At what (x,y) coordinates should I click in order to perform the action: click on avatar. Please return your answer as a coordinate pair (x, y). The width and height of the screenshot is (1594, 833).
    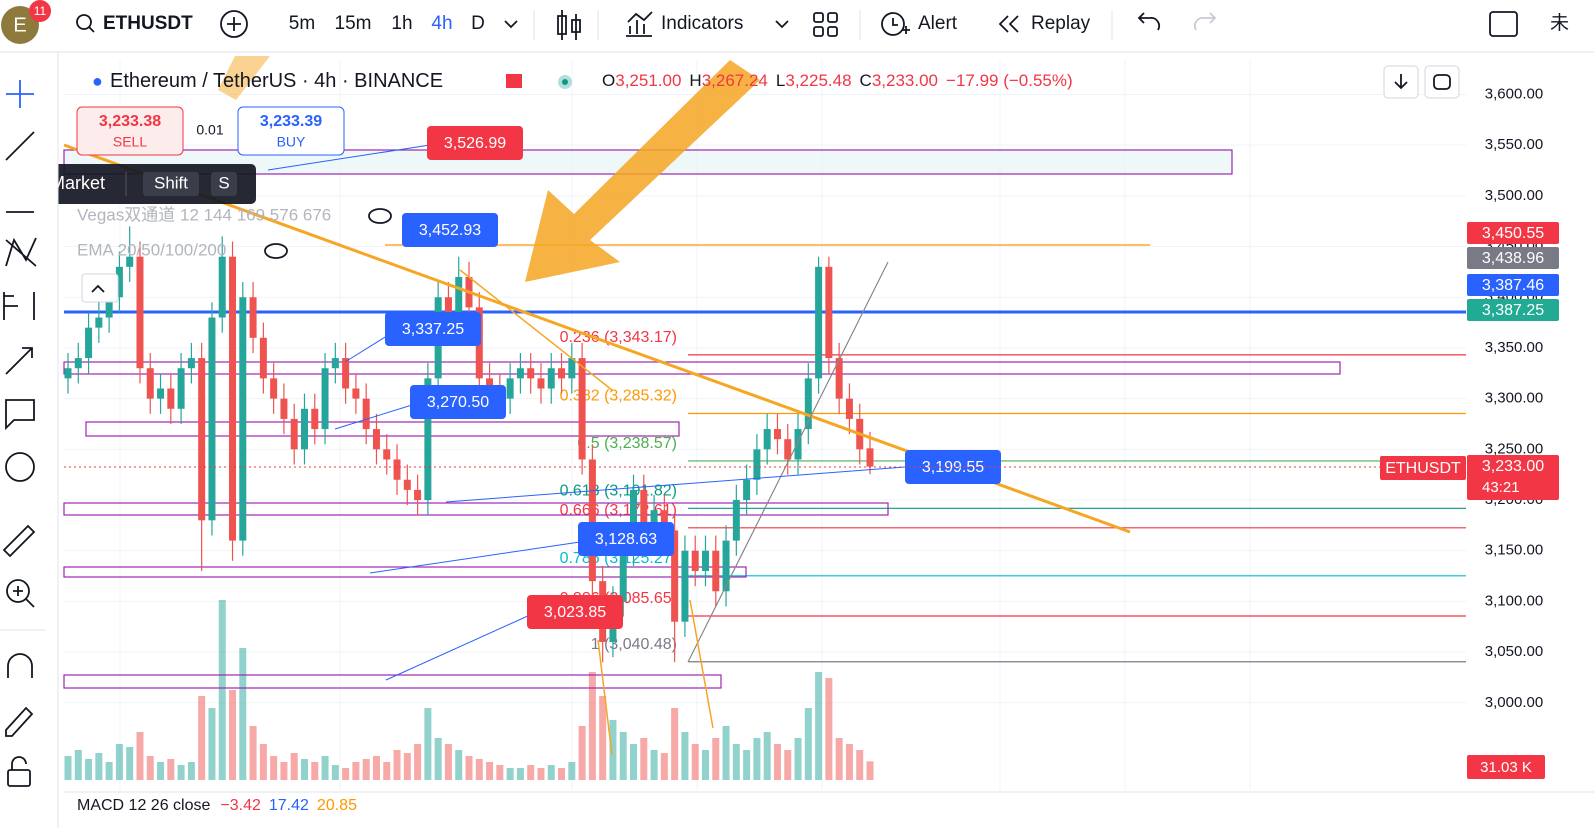
    Looking at the image, I should click on (20, 25).